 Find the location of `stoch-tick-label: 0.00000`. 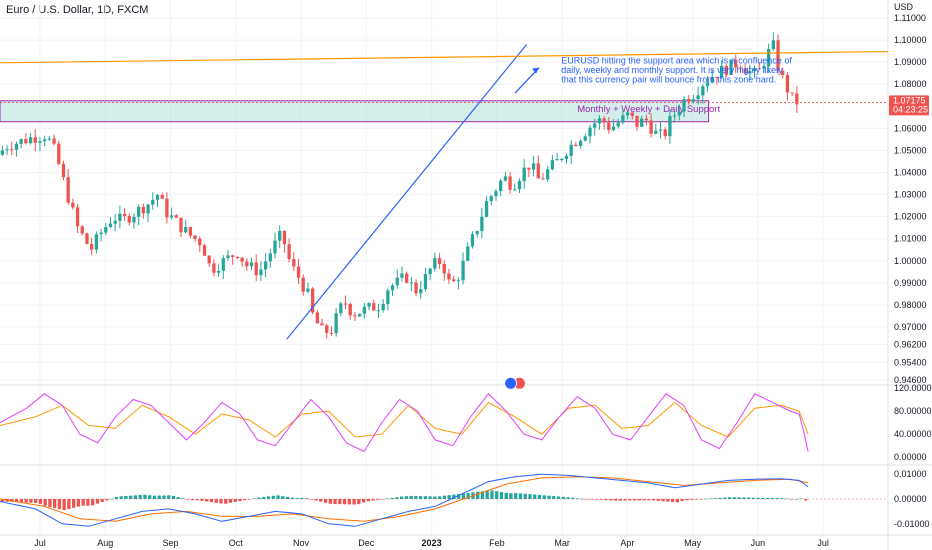

stoch-tick-label: 0.00000 is located at coordinates (910, 457).